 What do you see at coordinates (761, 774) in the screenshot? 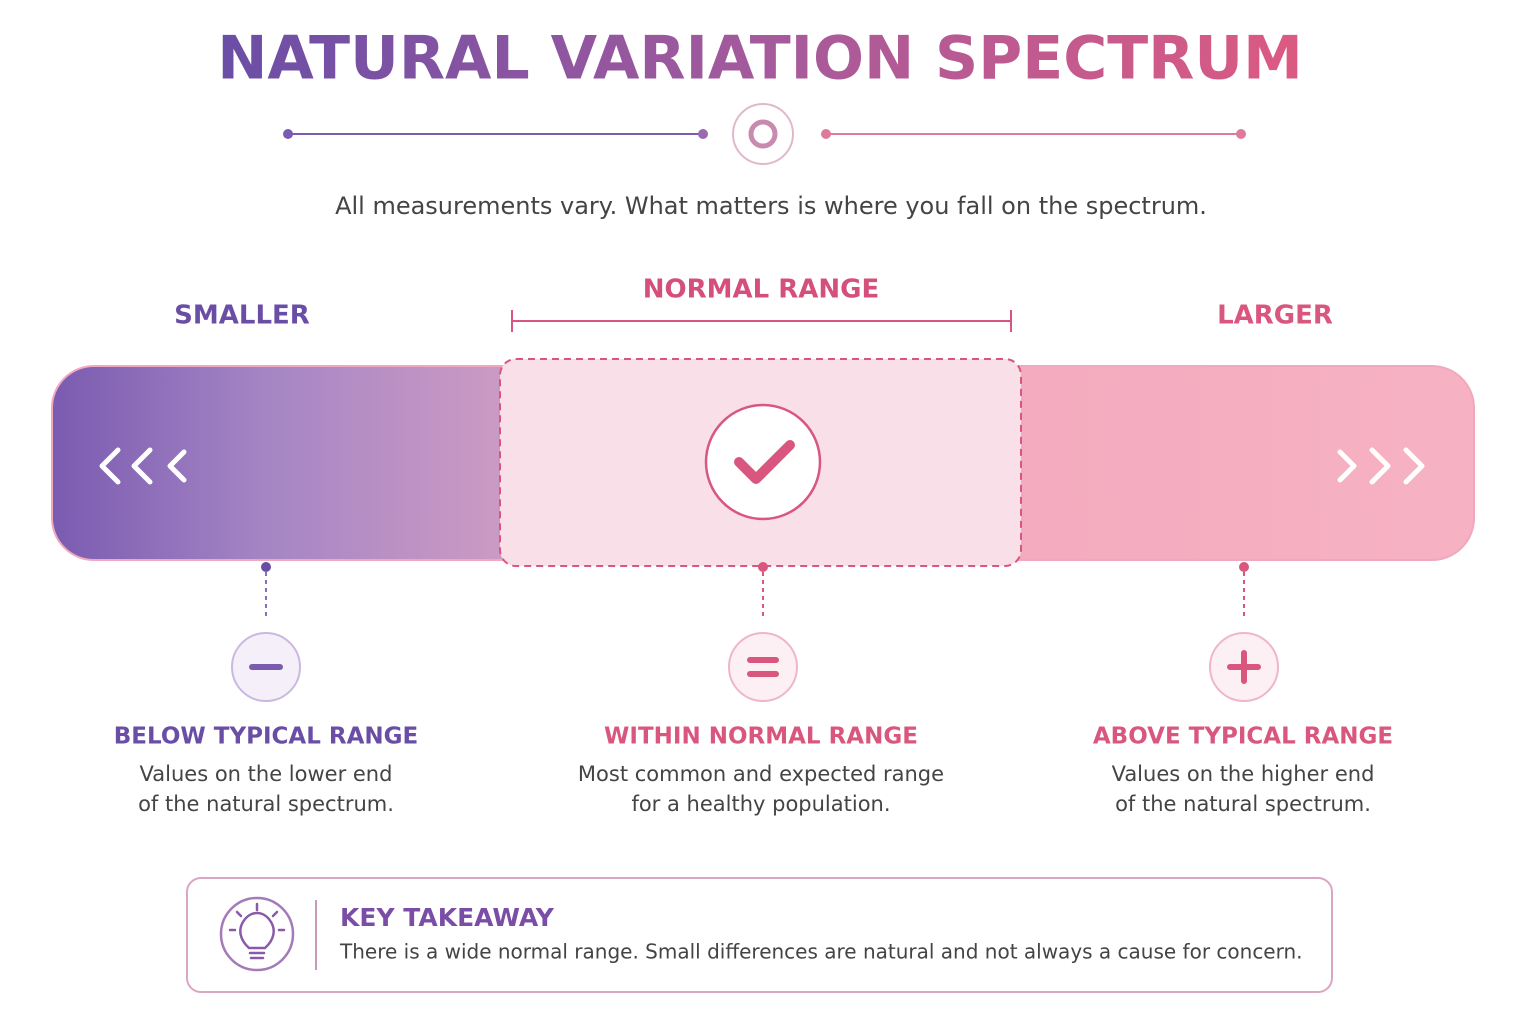
I see `column-text: Most common and expected range` at bounding box center [761, 774].